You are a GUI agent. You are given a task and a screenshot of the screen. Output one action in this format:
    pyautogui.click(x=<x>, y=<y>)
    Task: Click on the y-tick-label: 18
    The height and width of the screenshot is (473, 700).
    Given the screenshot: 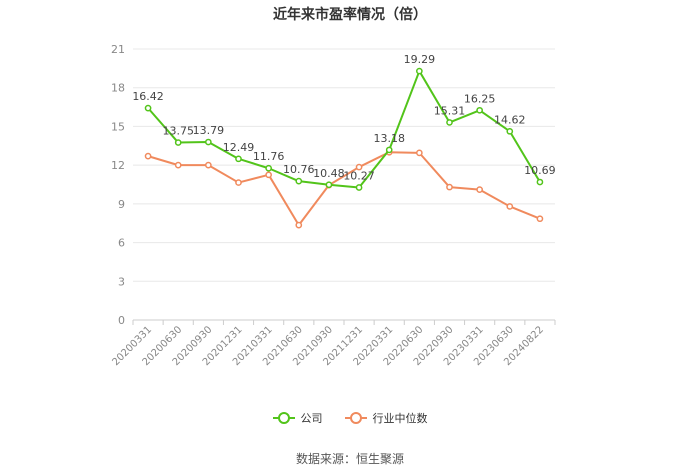 What is the action you would take?
    pyautogui.click(x=118, y=88)
    